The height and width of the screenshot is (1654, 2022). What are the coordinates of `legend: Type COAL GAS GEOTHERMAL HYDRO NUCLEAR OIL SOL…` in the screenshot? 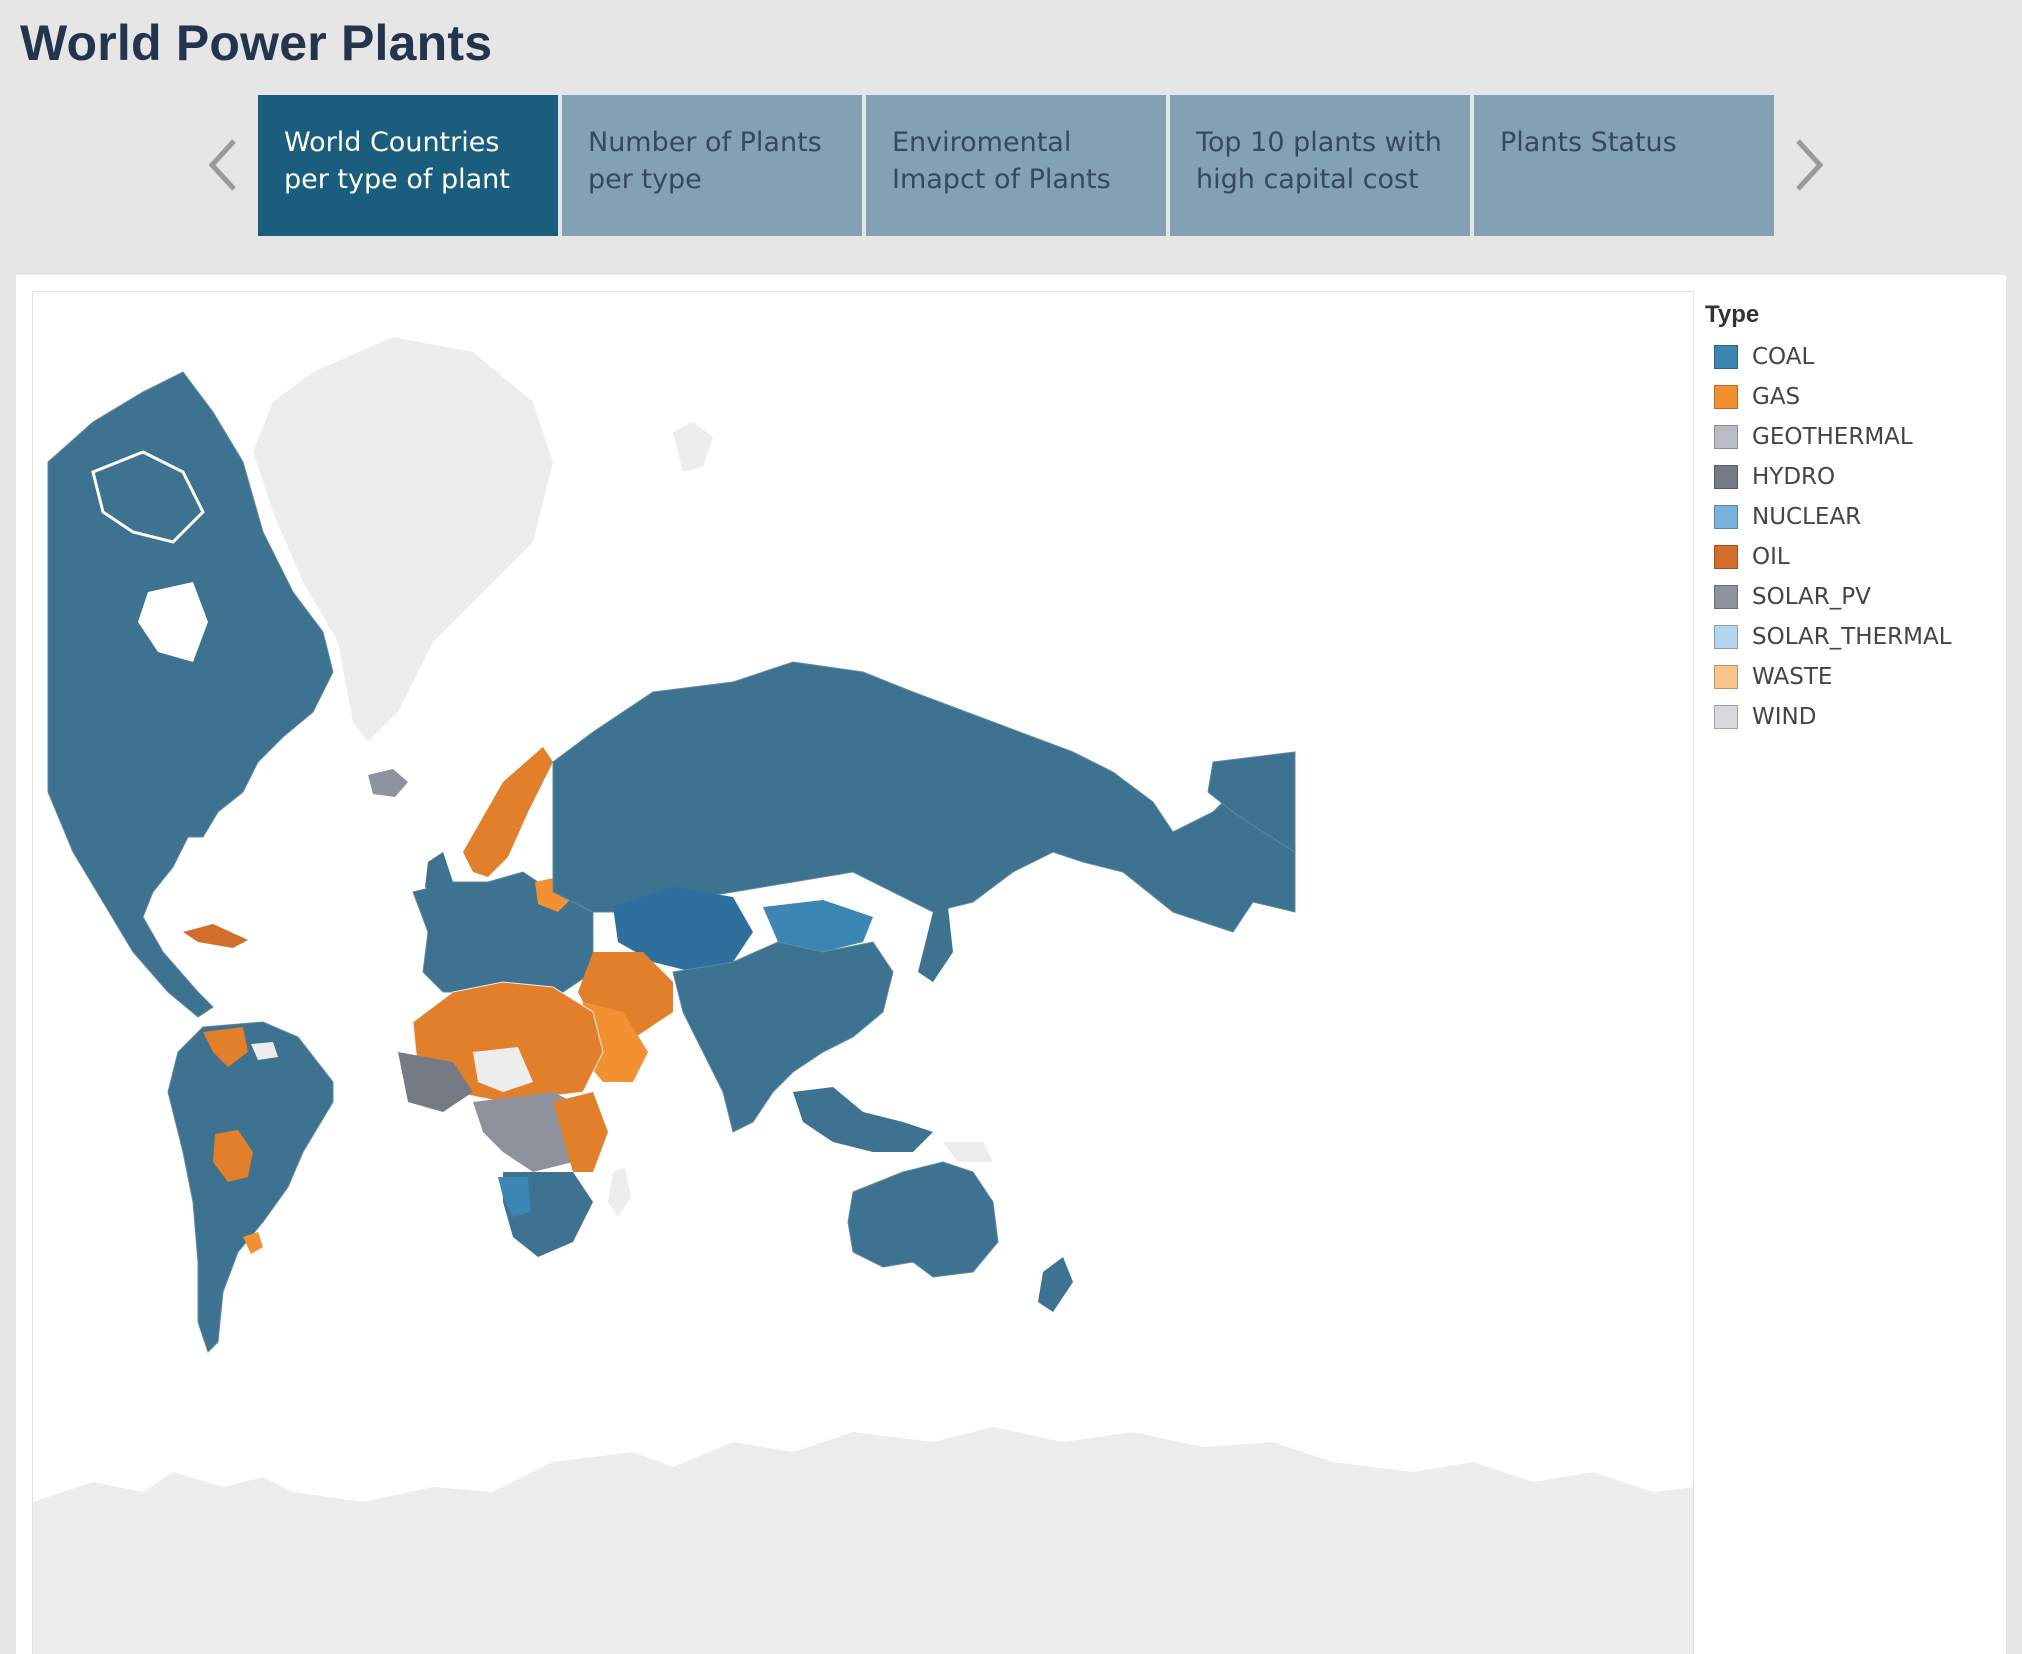 It's located at (1849, 519).